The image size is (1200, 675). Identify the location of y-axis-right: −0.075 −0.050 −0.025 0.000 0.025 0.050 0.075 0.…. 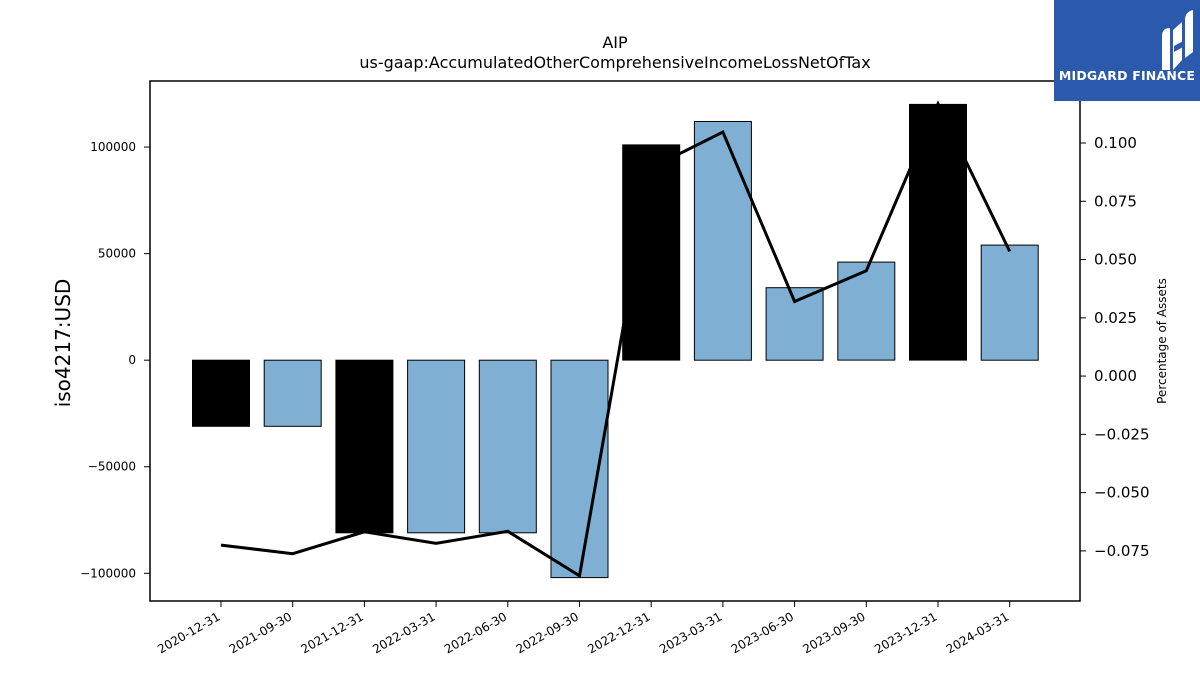
(1115, 347).